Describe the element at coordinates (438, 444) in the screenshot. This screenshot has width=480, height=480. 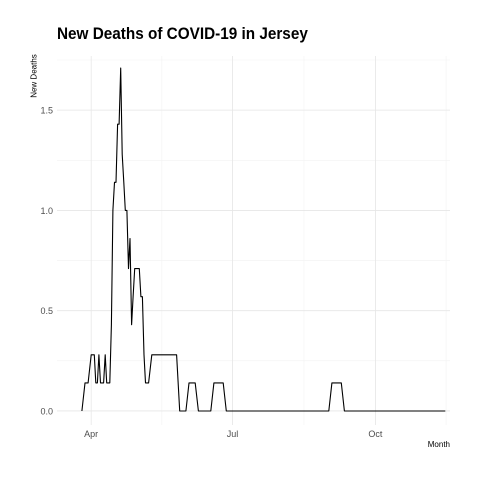
I see `x-axis-label: Month` at that location.